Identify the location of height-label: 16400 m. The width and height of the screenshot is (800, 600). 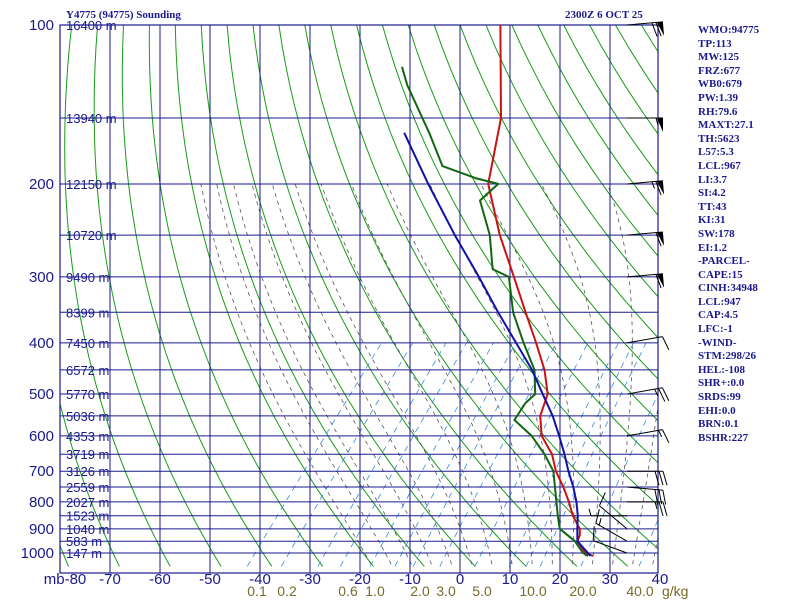
(91, 25).